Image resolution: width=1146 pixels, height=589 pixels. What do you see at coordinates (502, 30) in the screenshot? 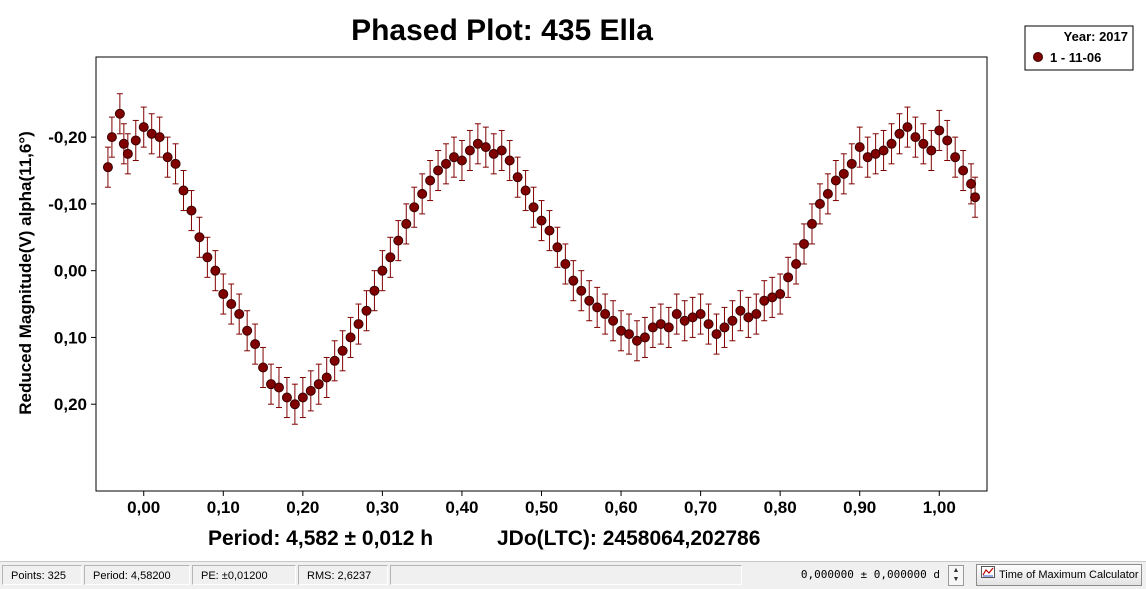
I see `chart-title: Phased Plot: 435 Ella` at bounding box center [502, 30].